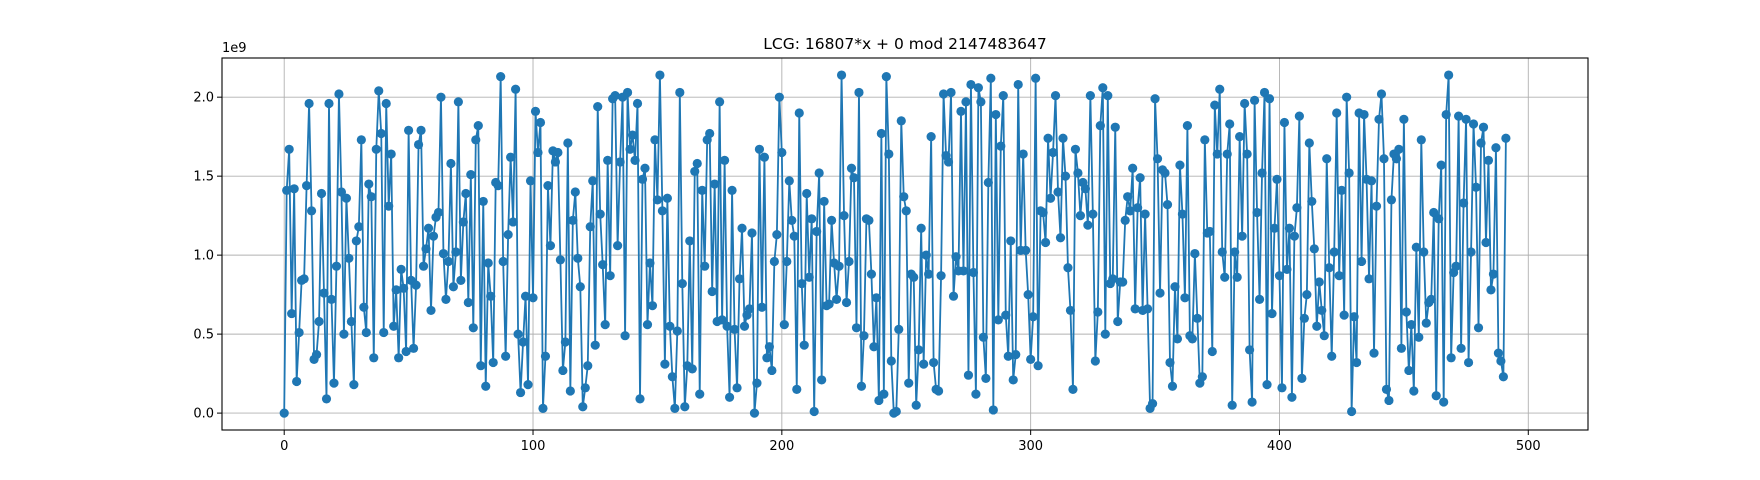  Describe the element at coordinates (203, 414) in the screenshot. I see `y-tick-label: 0.0` at that location.